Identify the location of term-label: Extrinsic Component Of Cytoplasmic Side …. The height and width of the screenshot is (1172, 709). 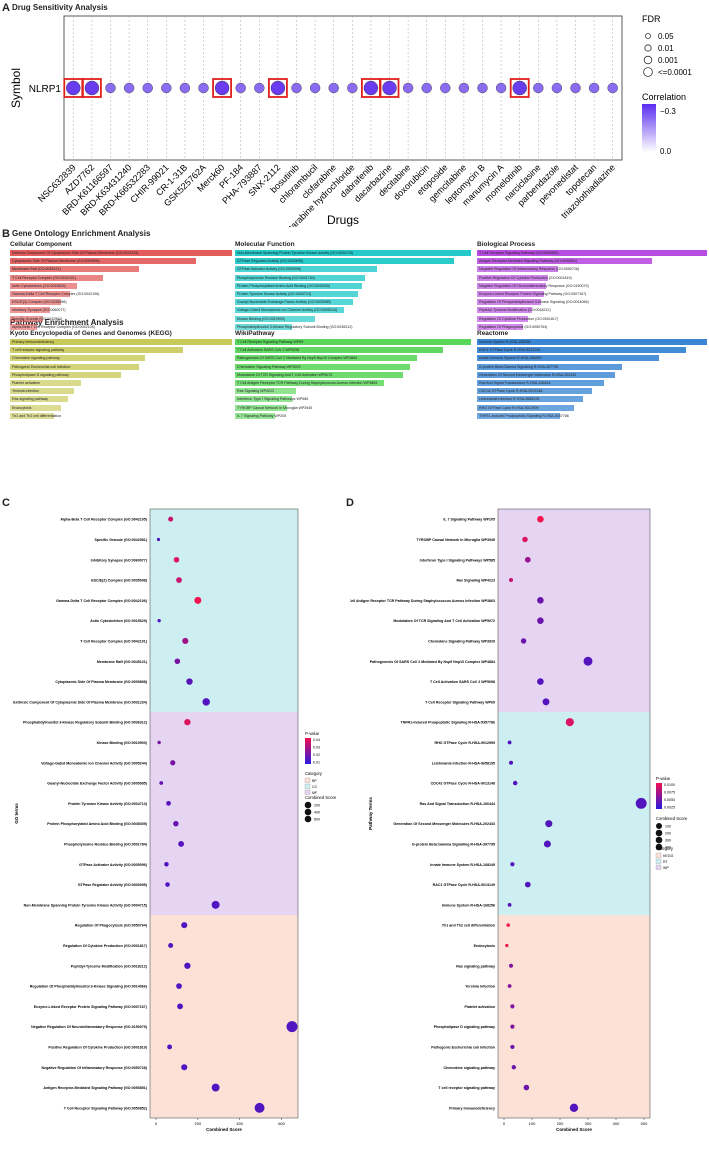
(80, 702).